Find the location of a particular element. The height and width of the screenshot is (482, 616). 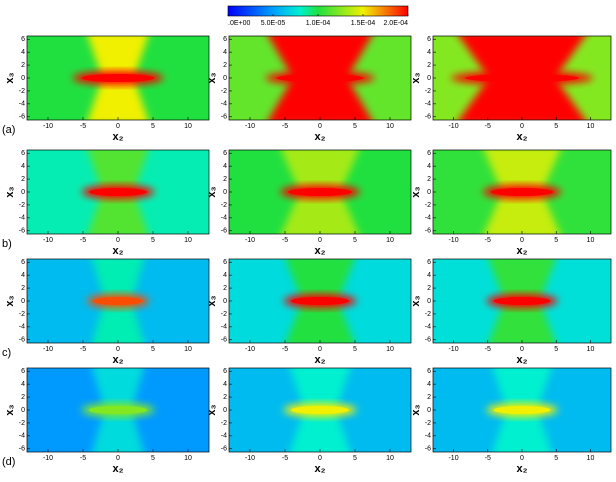

row-label: c) is located at coordinates (6, 353).